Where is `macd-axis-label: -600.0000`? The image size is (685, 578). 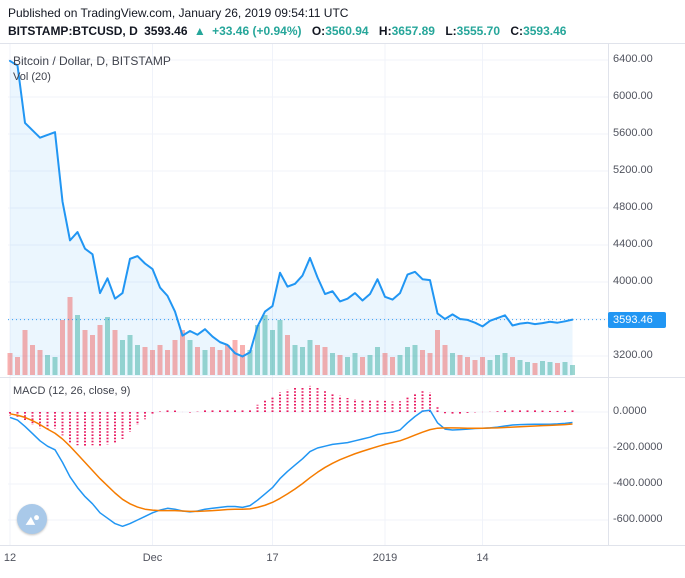 macd-axis-label: -600.0000 is located at coordinates (638, 519).